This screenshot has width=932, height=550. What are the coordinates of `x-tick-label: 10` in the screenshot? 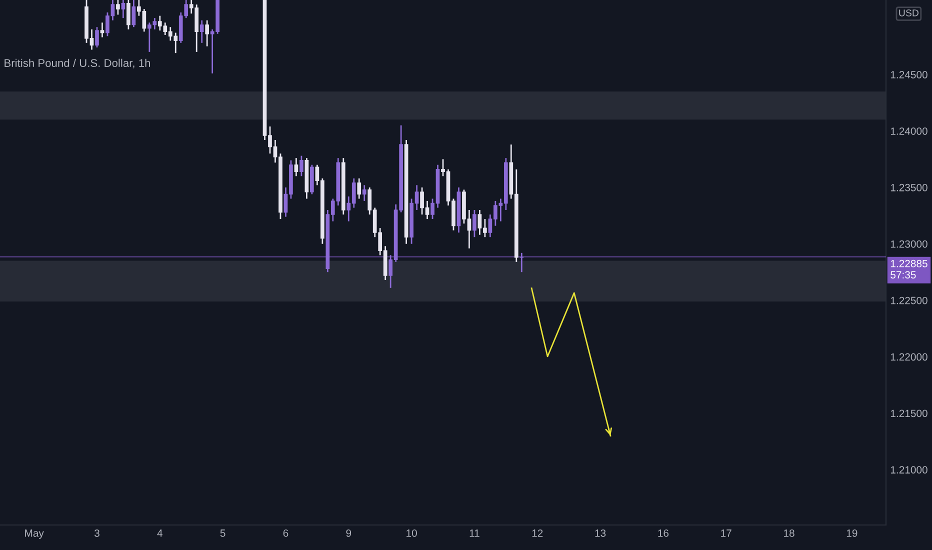 It's located at (411, 533).